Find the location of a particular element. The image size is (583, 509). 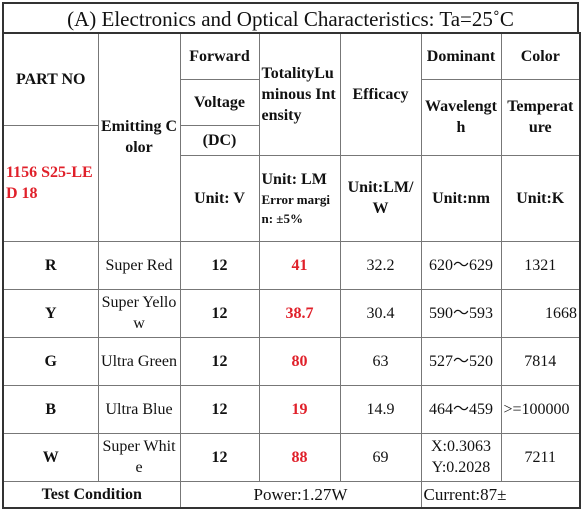

test-condition-row: Test Condition Power:1.27W Current:87± is located at coordinates (291, 494).